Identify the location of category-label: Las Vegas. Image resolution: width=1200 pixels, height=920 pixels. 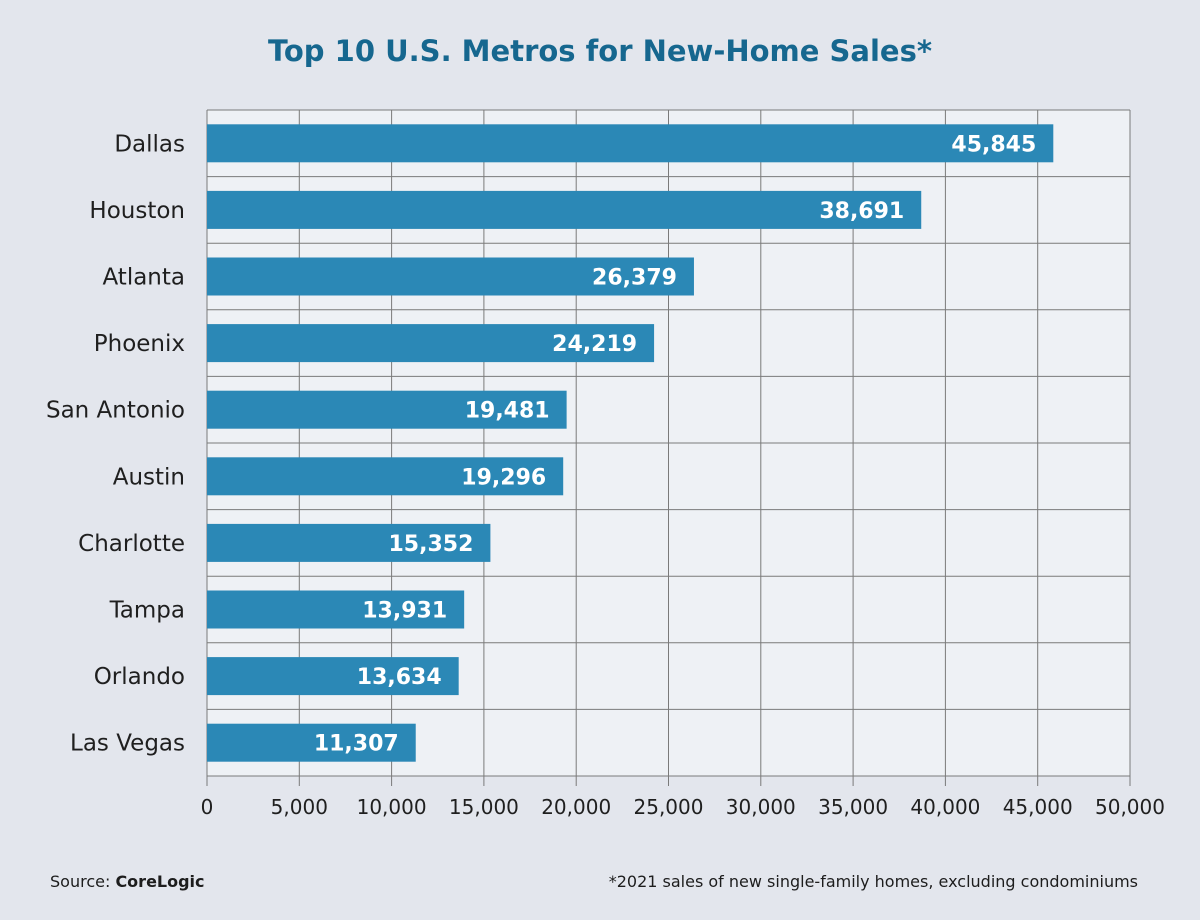
(127, 744).